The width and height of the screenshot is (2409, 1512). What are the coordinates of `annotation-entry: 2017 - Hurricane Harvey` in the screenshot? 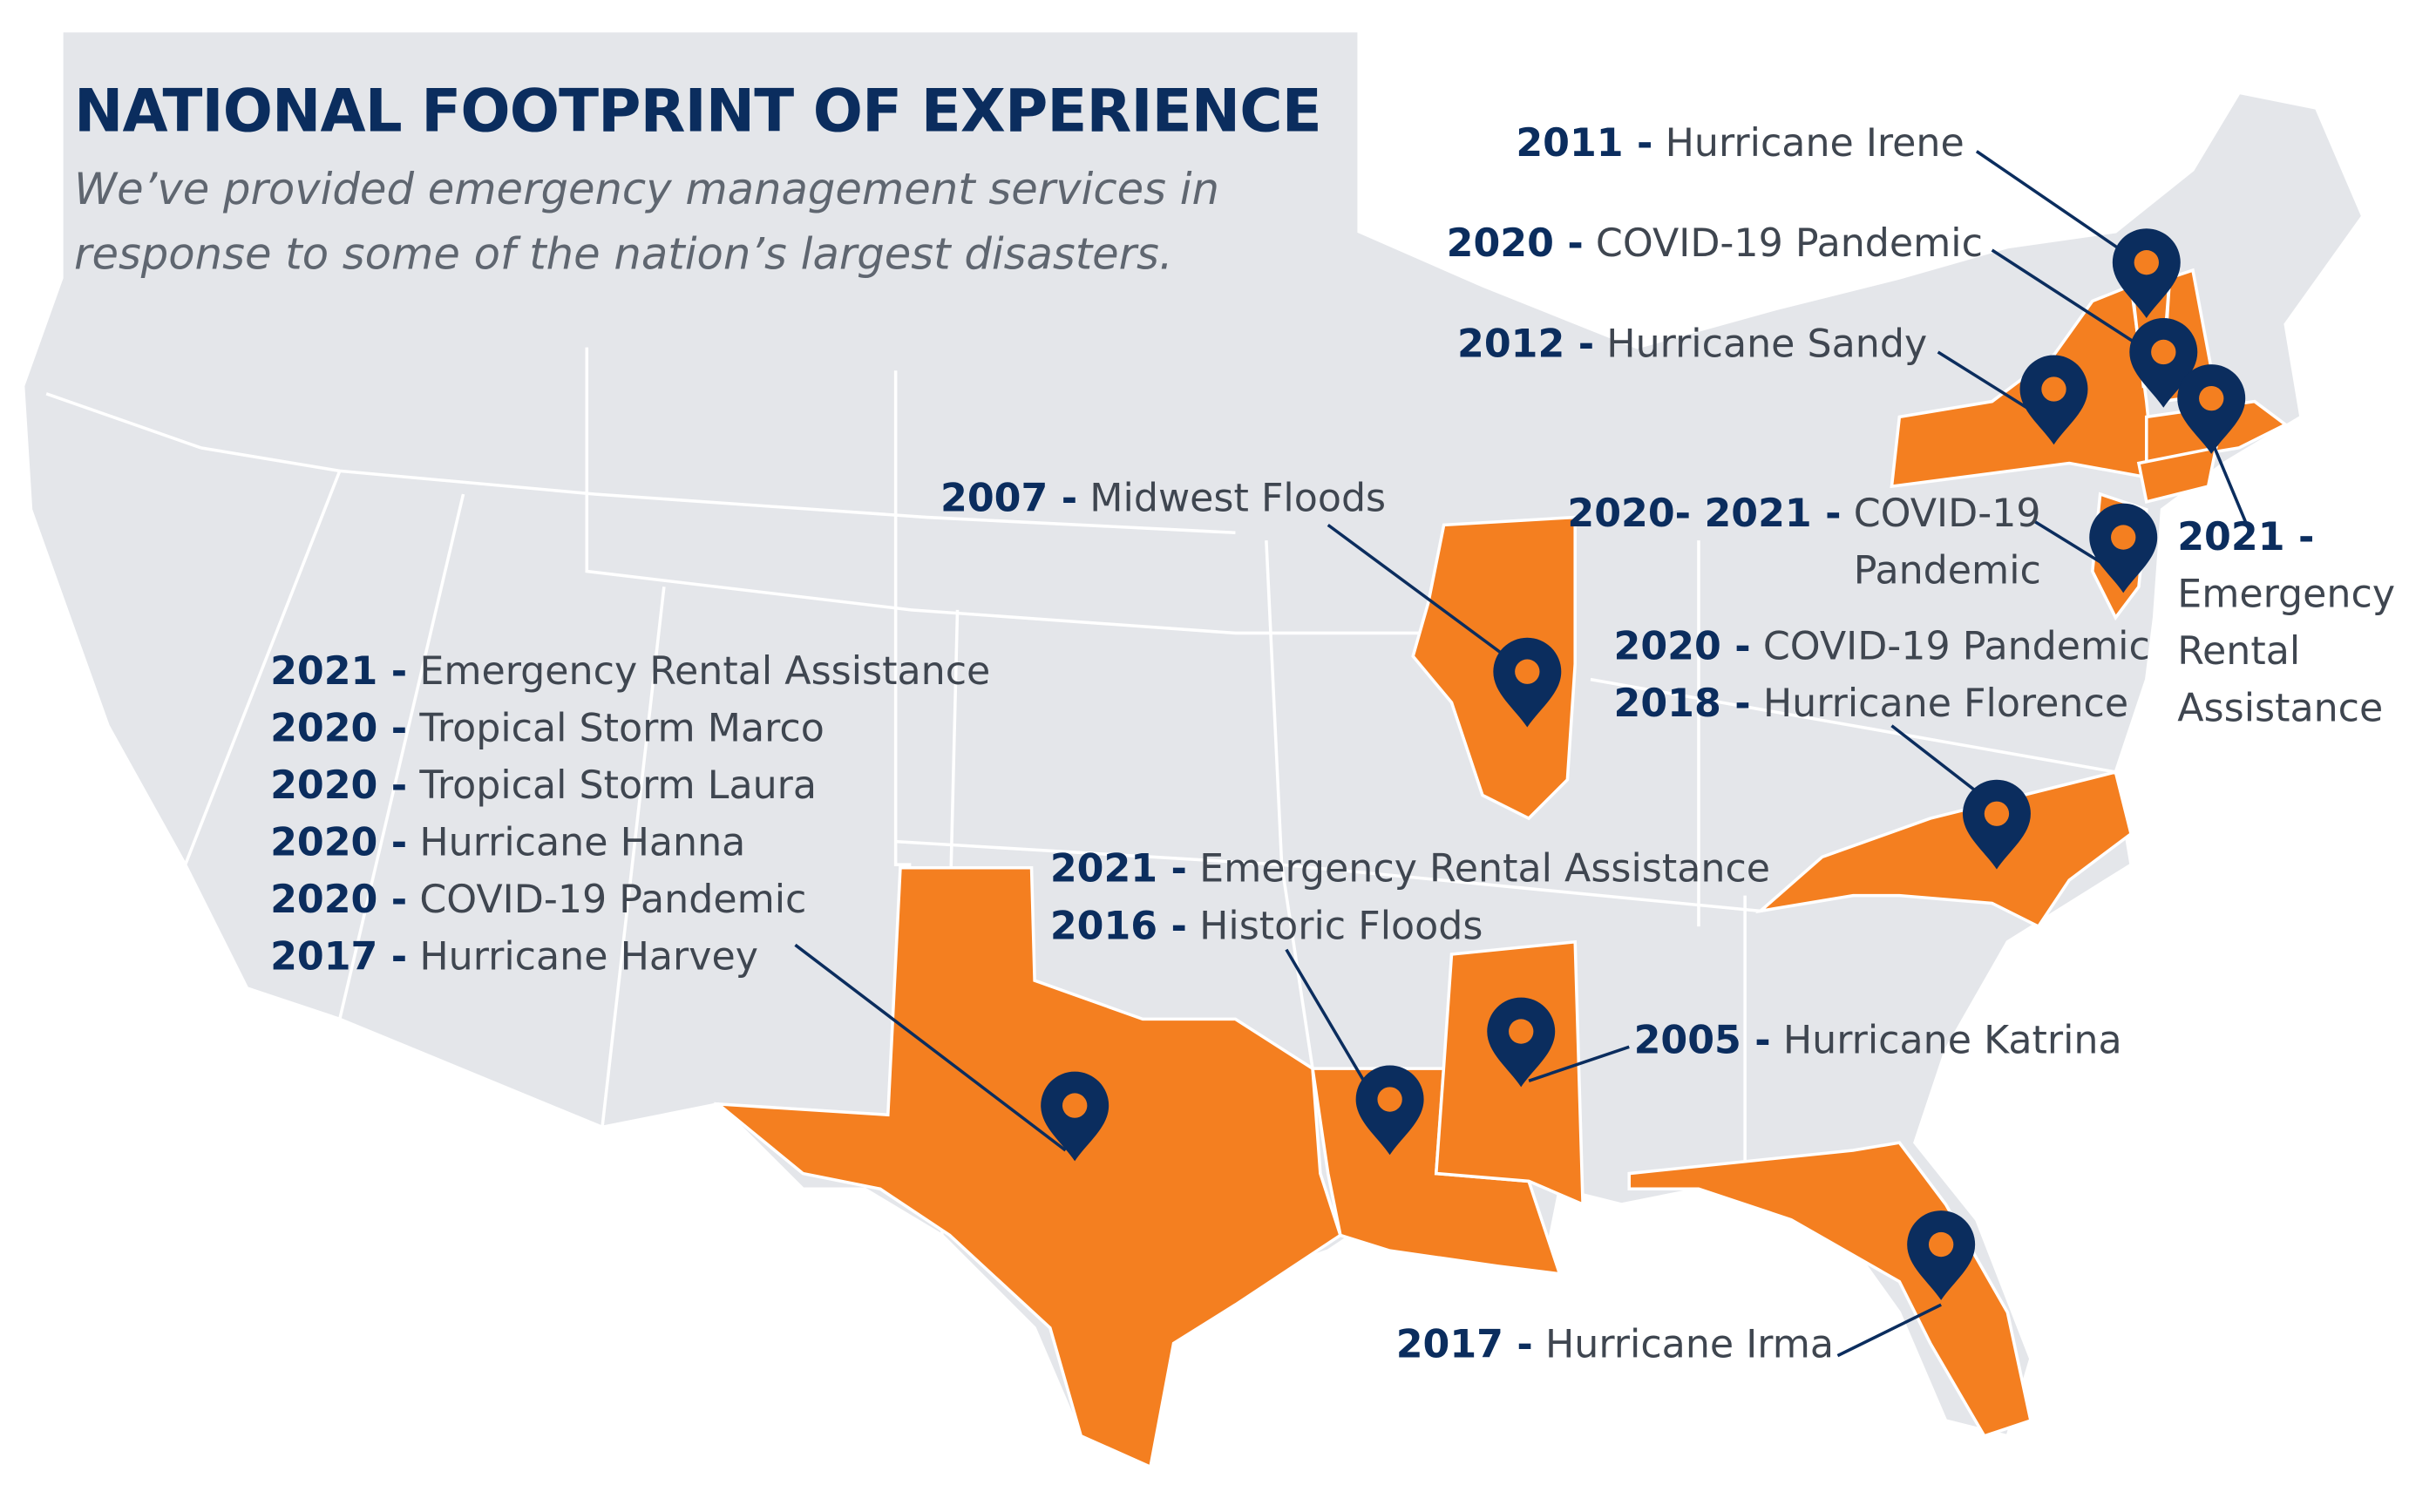 It's located at (630, 957).